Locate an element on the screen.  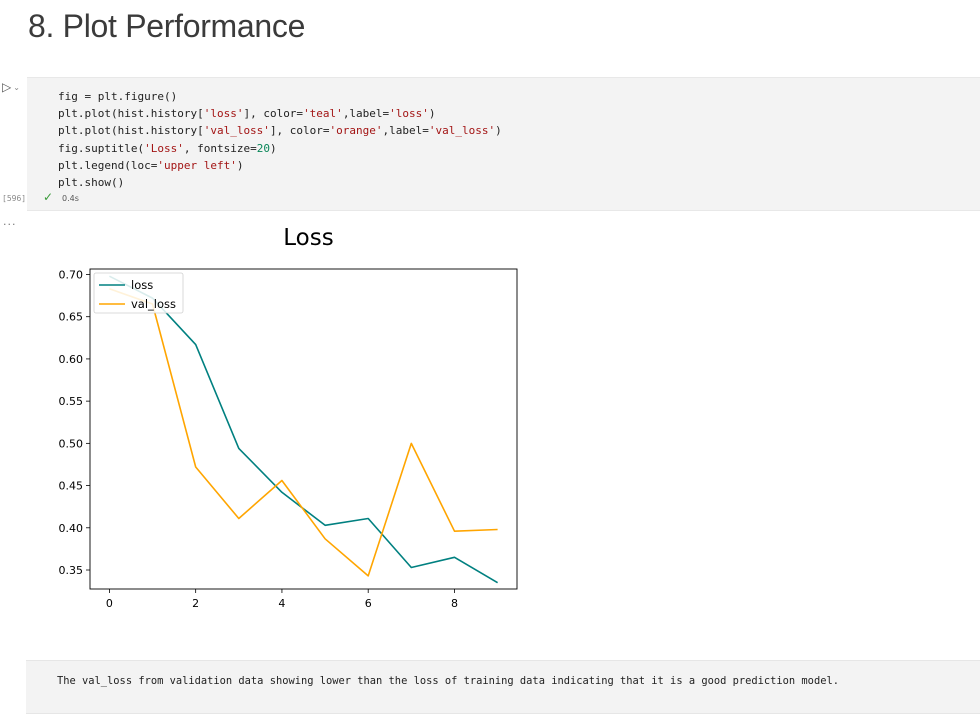
execution-duration: 0.4s is located at coordinates (70, 198).